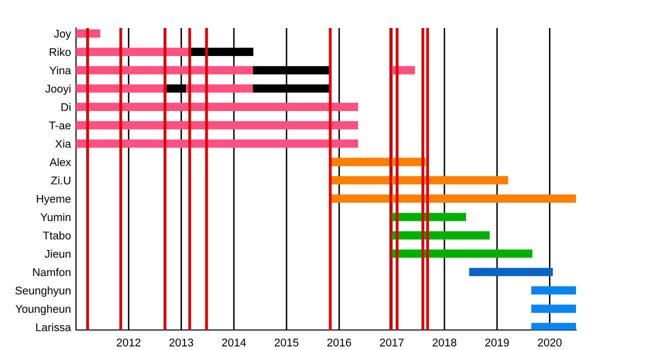 The width and height of the screenshot is (650, 350). Describe the element at coordinates (234, 342) in the screenshot. I see `x-tick-label: 2014` at that location.